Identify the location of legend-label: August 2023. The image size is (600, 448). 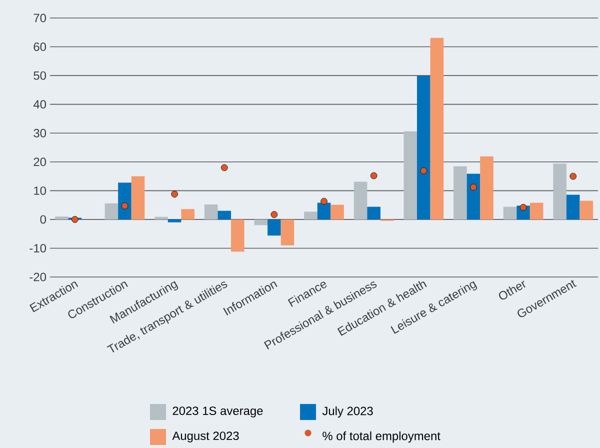
(205, 437).